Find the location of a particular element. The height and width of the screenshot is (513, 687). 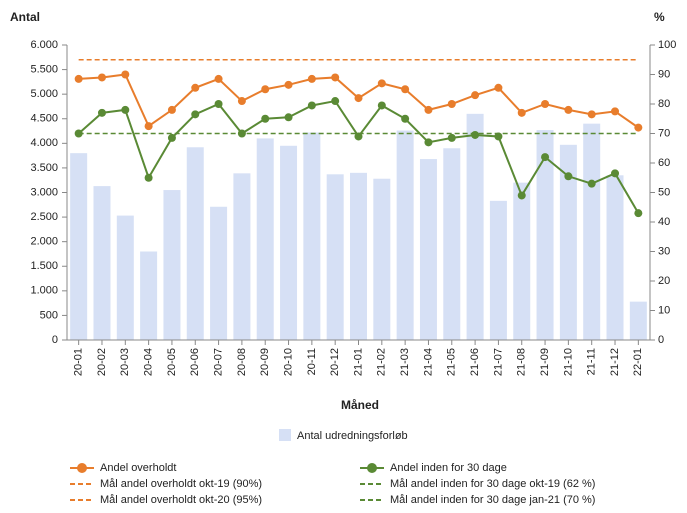

y2-tick-label: 60 is located at coordinates (664, 163).